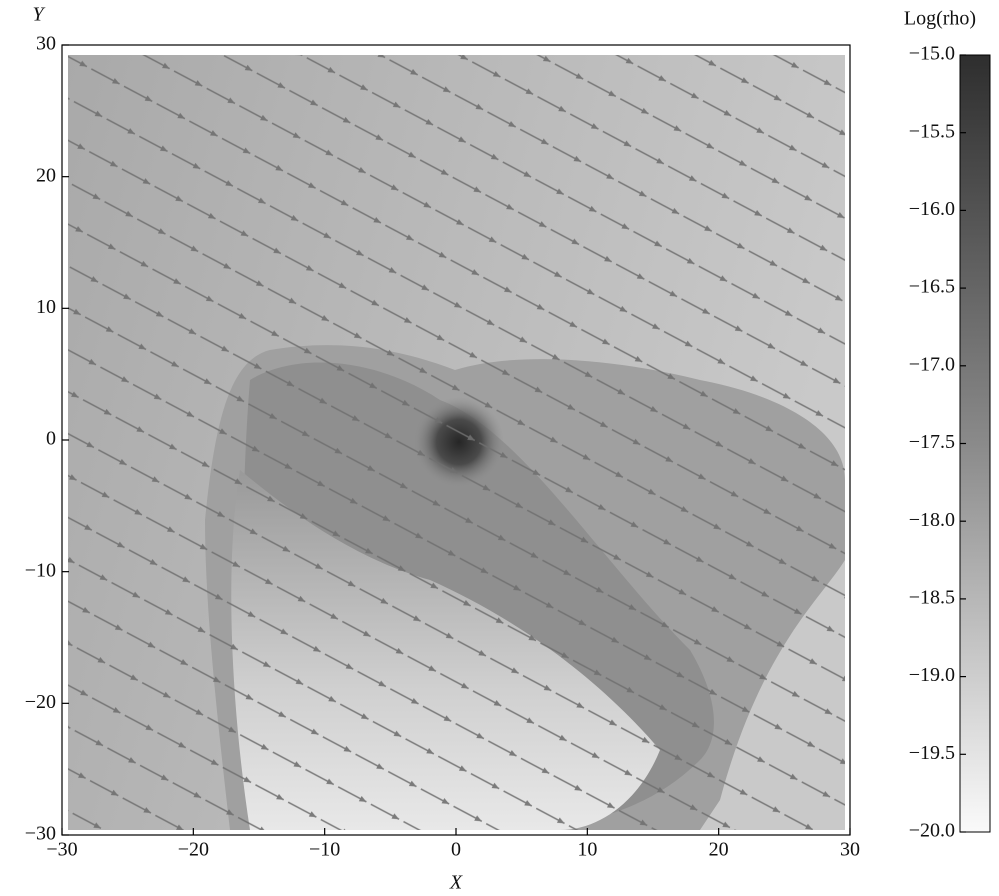 The width and height of the screenshot is (999, 896). What do you see at coordinates (40, 834) in the screenshot?
I see `y-tick-label: −30` at bounding box center [40, 834].